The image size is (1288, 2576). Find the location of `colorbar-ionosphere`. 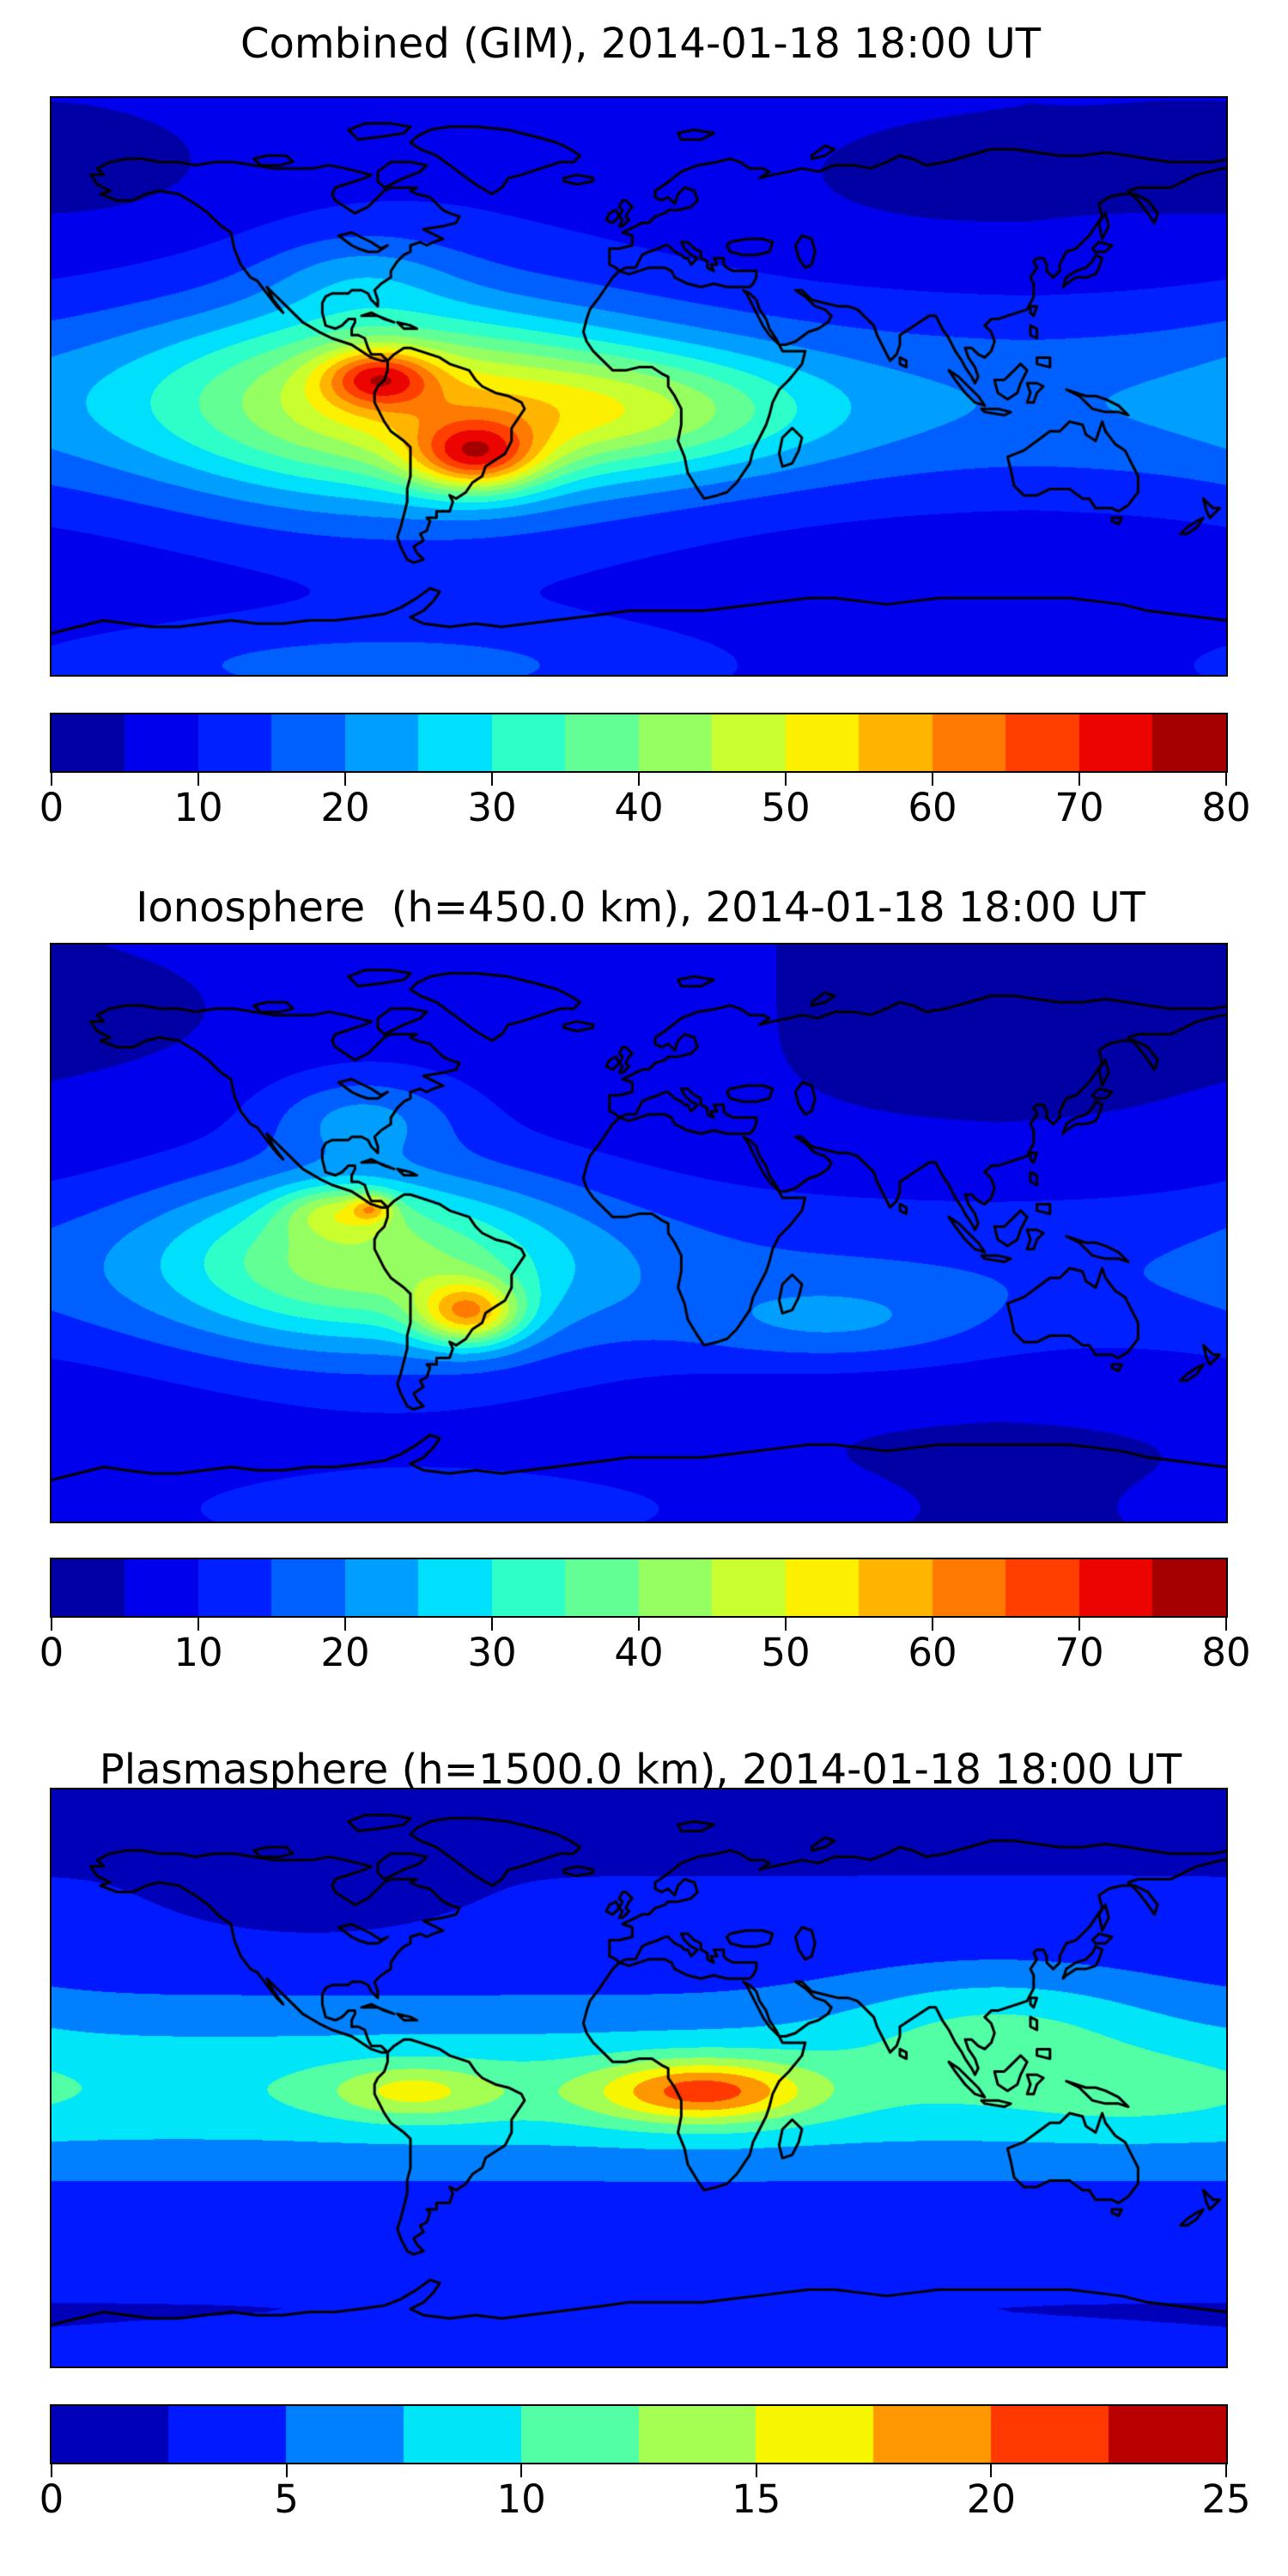

colorbar-ionosphere is located at coordinates (639, 1588).